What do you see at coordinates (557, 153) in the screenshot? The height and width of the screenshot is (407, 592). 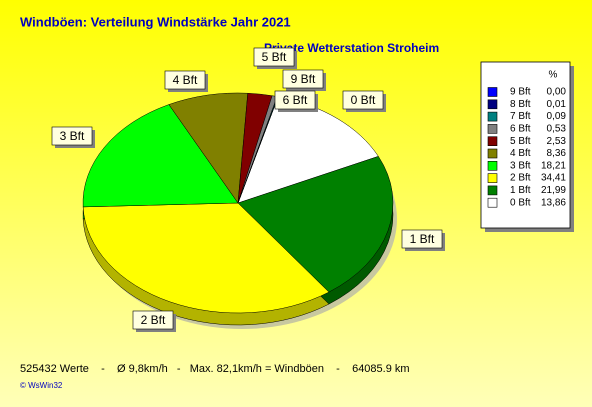 I see `legend-value: 8,36` at bounding box center [557, 153].